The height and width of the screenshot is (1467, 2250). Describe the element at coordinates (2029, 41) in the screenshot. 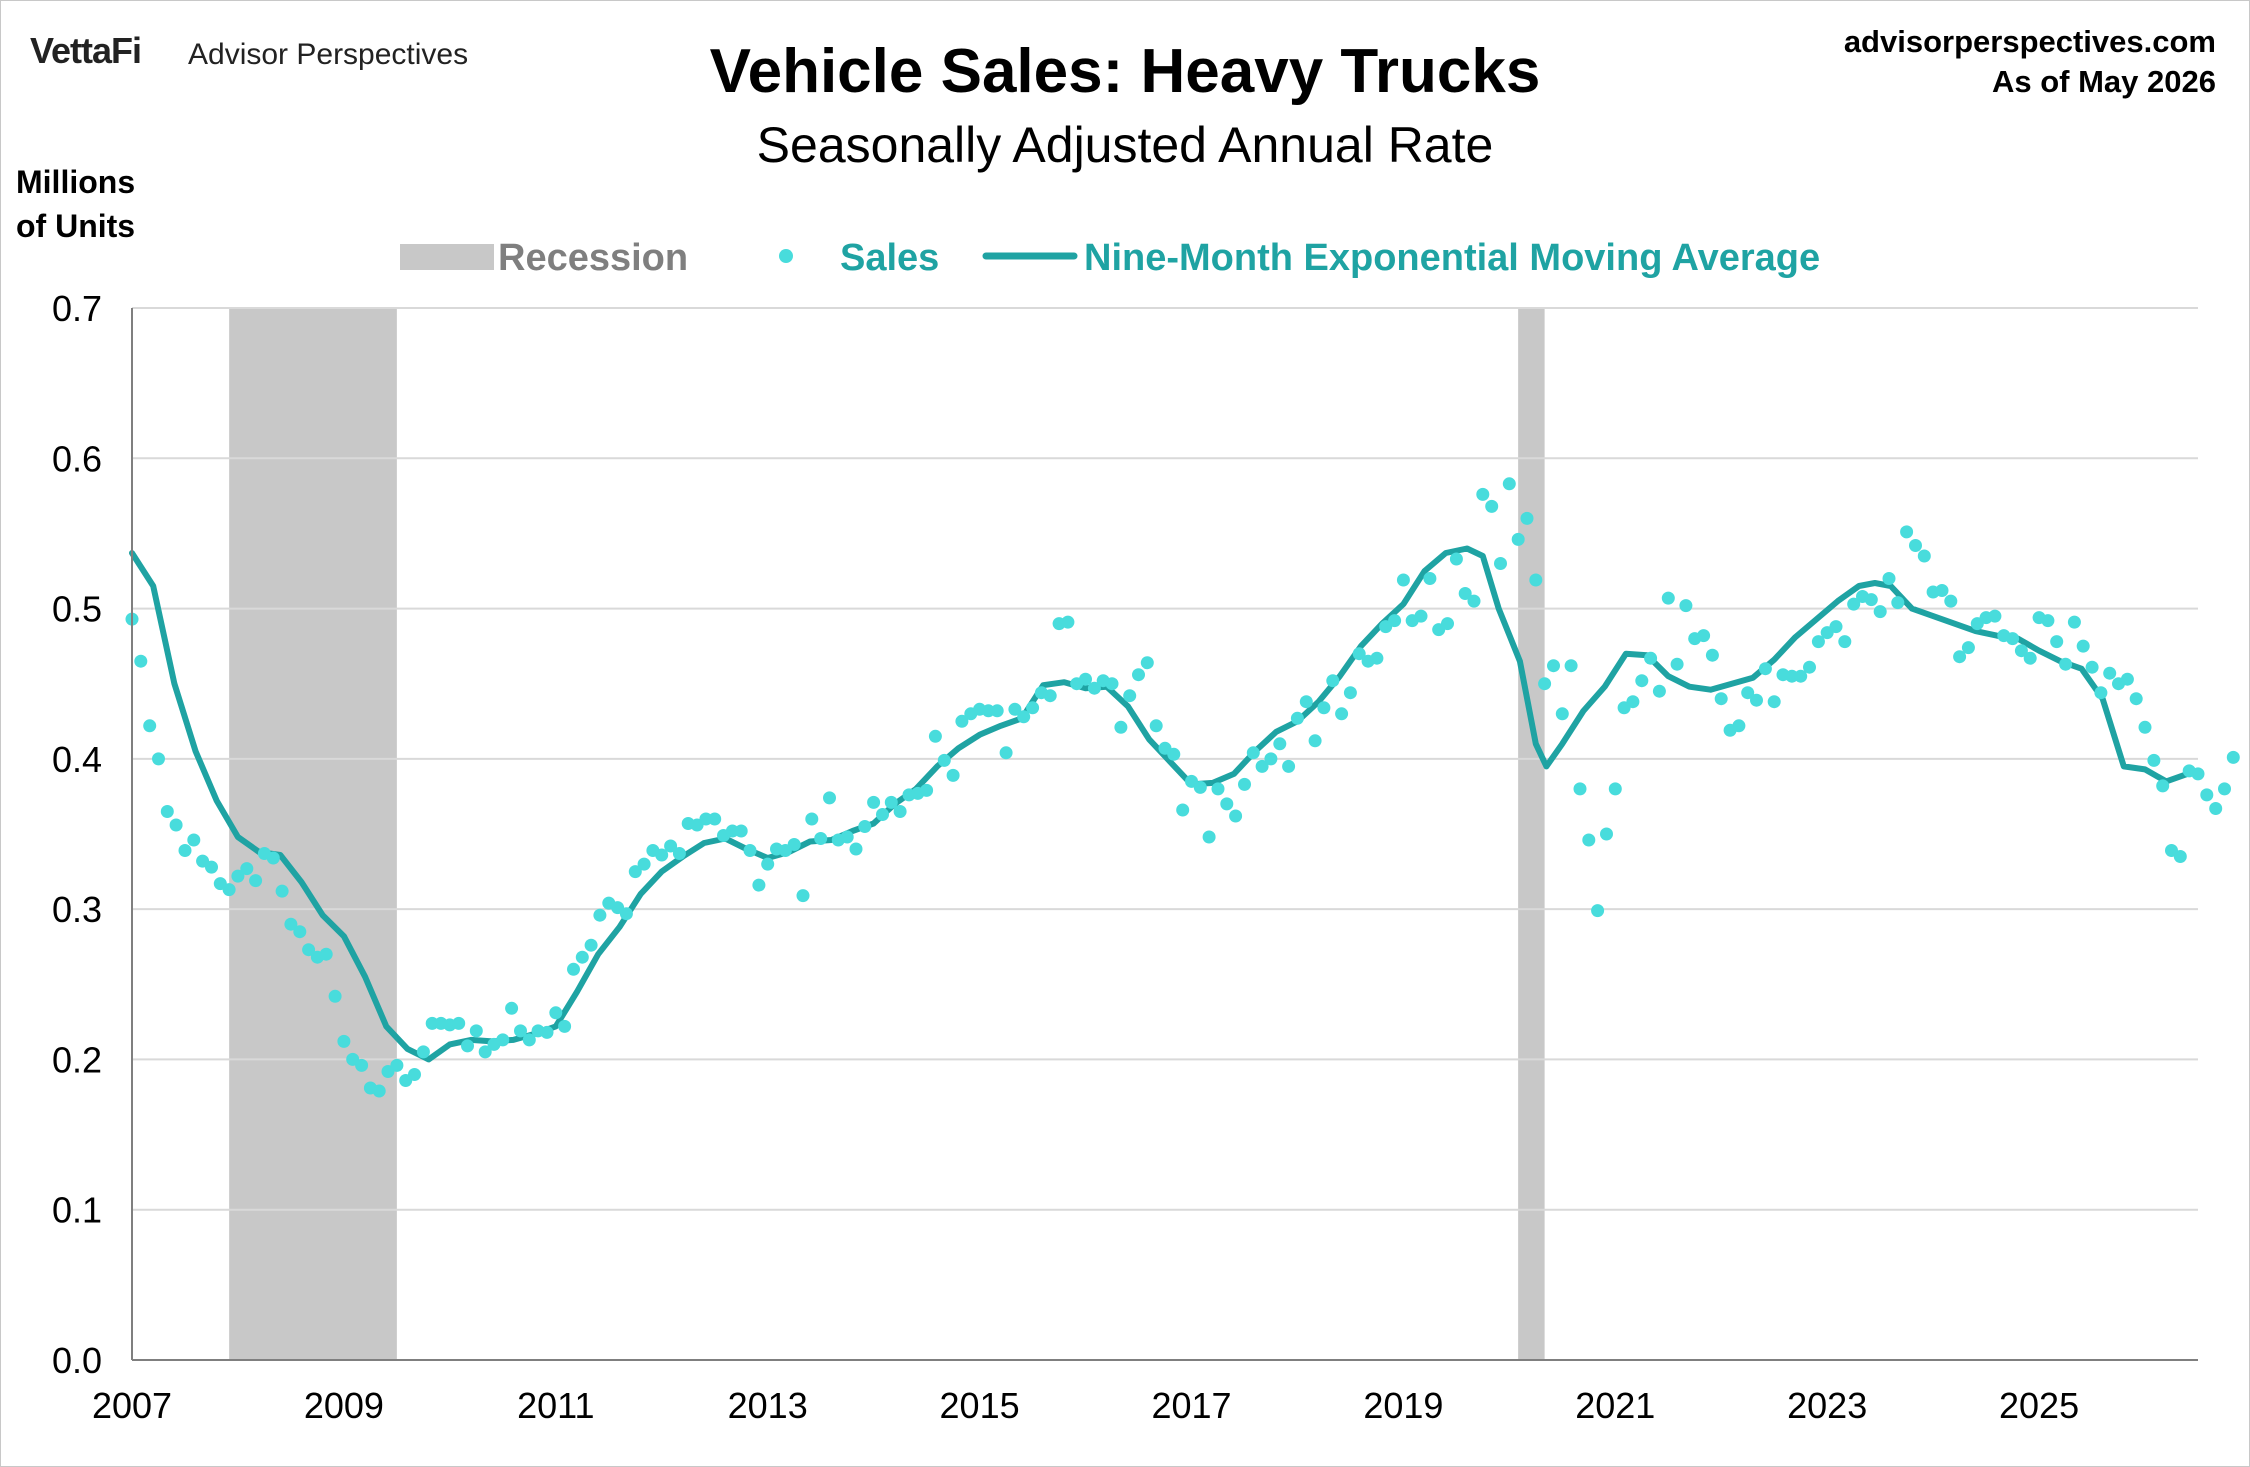

I see `source-site: advisorperspectives.com` at that location.